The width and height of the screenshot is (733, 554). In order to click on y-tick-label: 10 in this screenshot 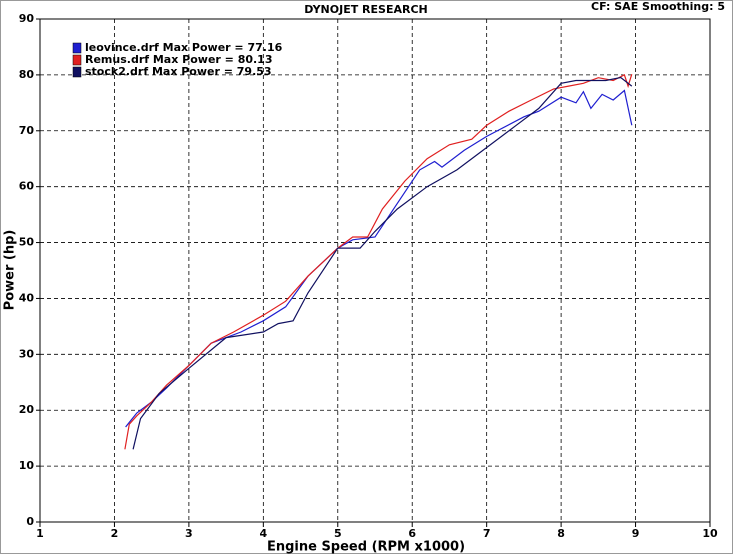, I will do `click(27, 465)`.